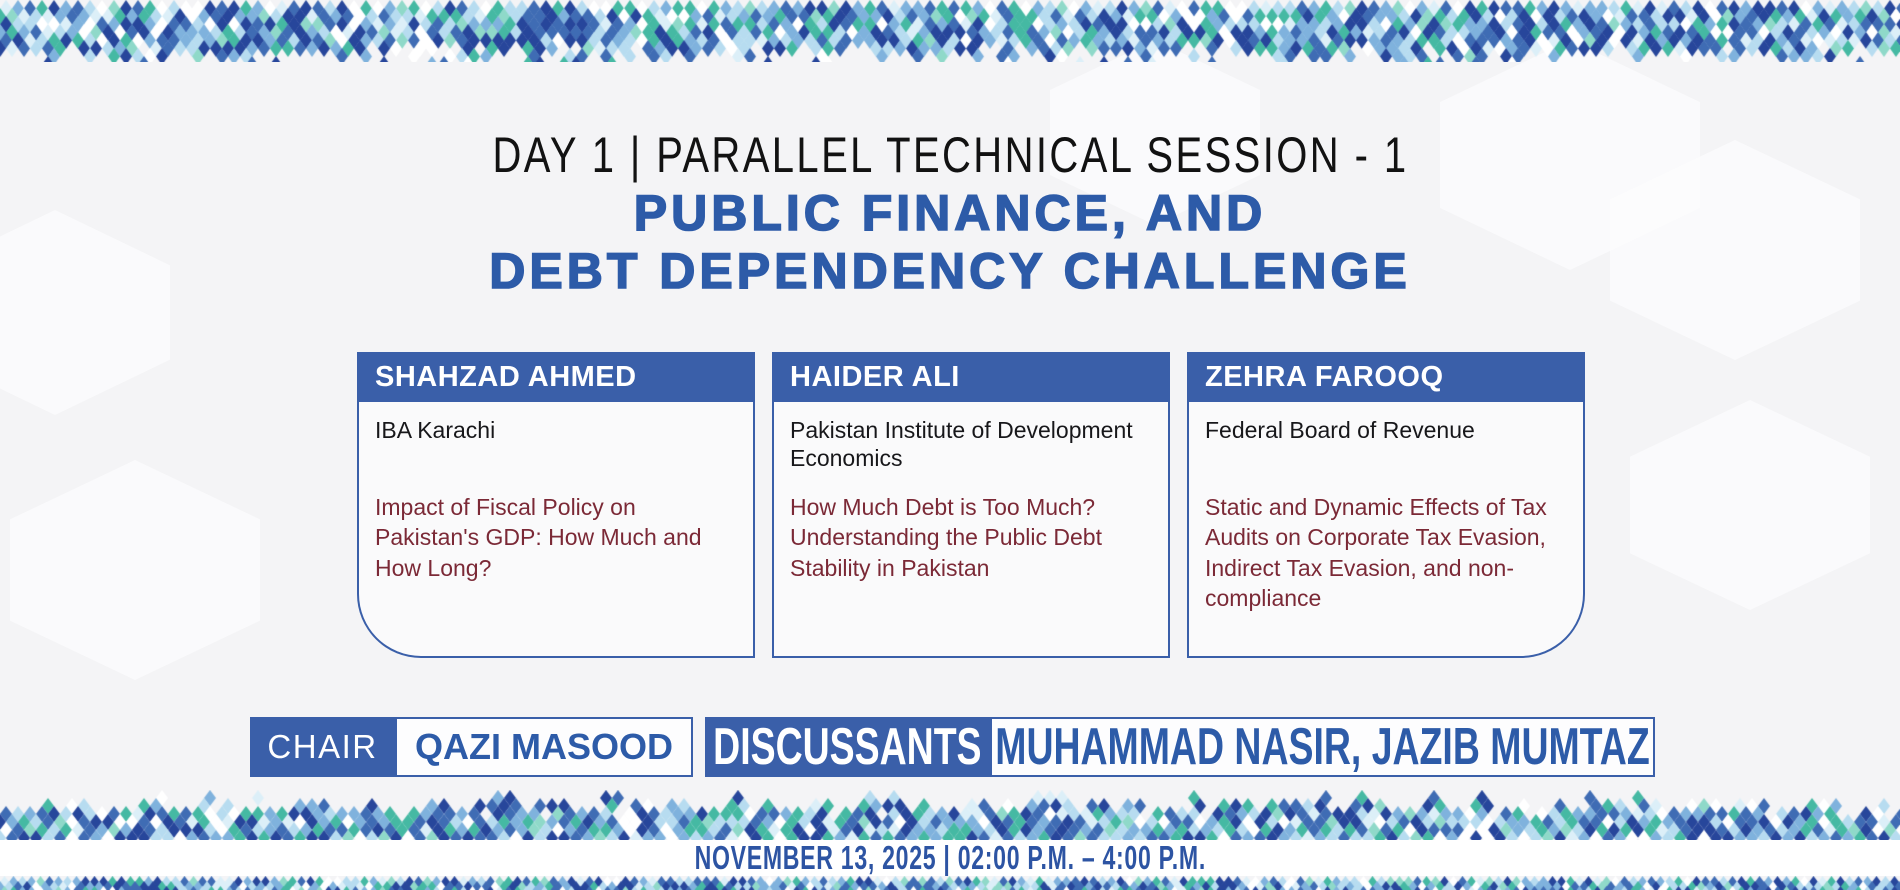 The width and height of the screenshot is (1900, 890). I want to click on discussants-label-text: DISCUSSANTS, so click(847, 747).